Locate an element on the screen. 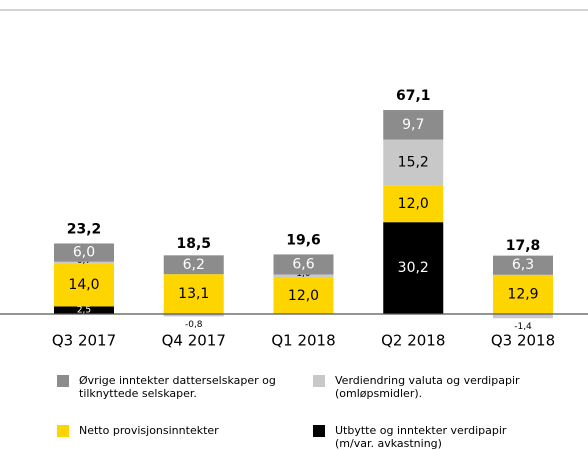 The width and height of the screenshot is (588, 450). segment-label: 2,5 is located at coordinates (84, 311).